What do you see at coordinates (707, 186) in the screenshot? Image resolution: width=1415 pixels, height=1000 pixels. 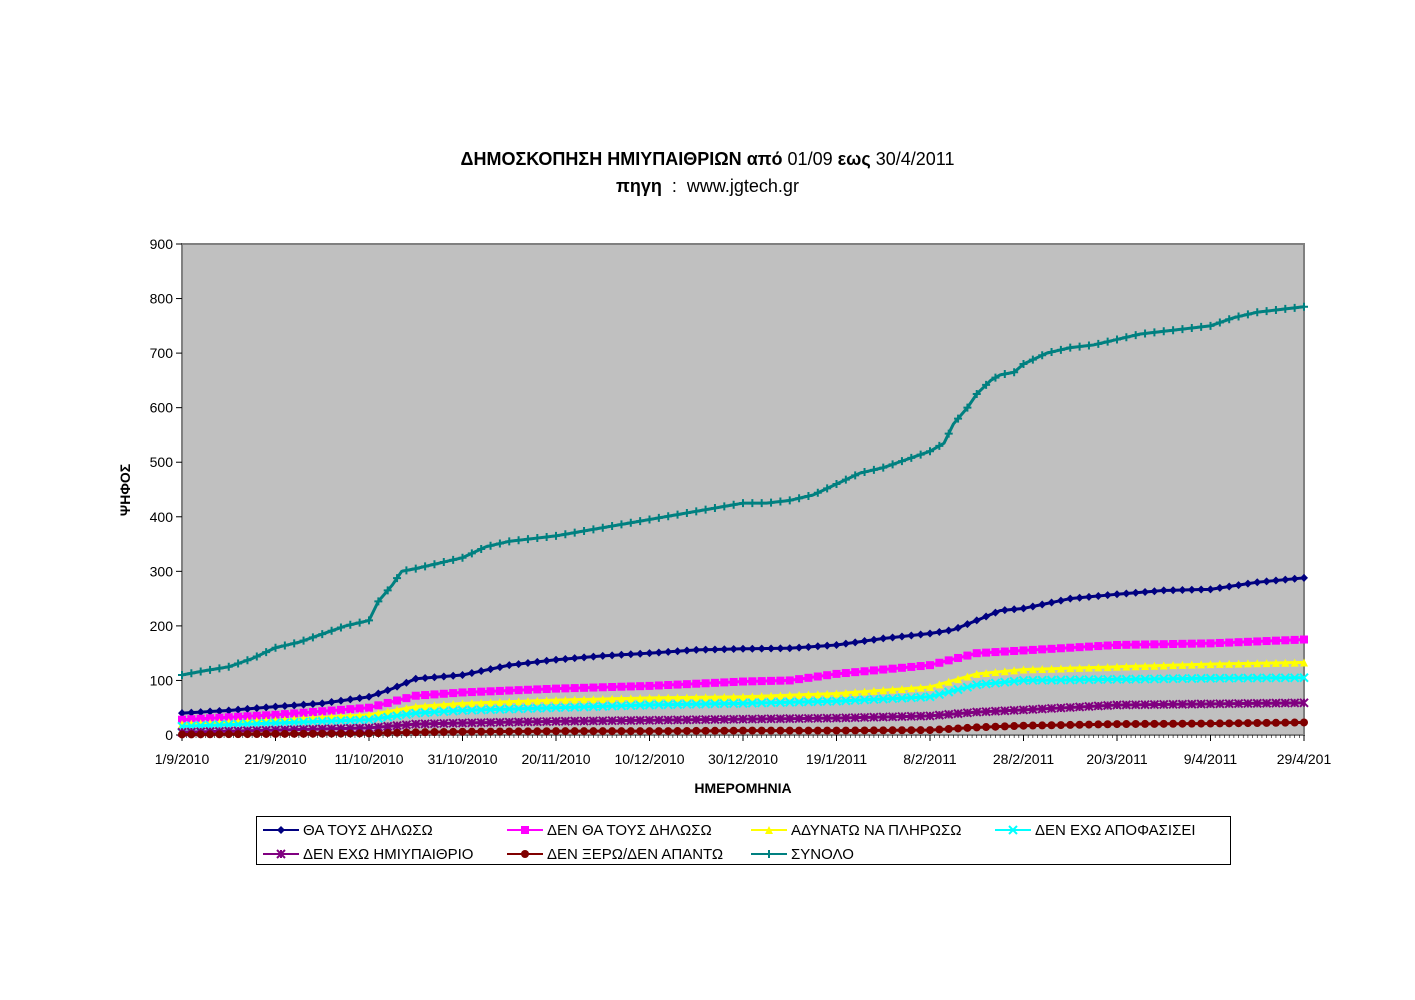 I see `chart-title-line-2: πηγη : www.jgtech.gr` at bounding box center [707, 186].